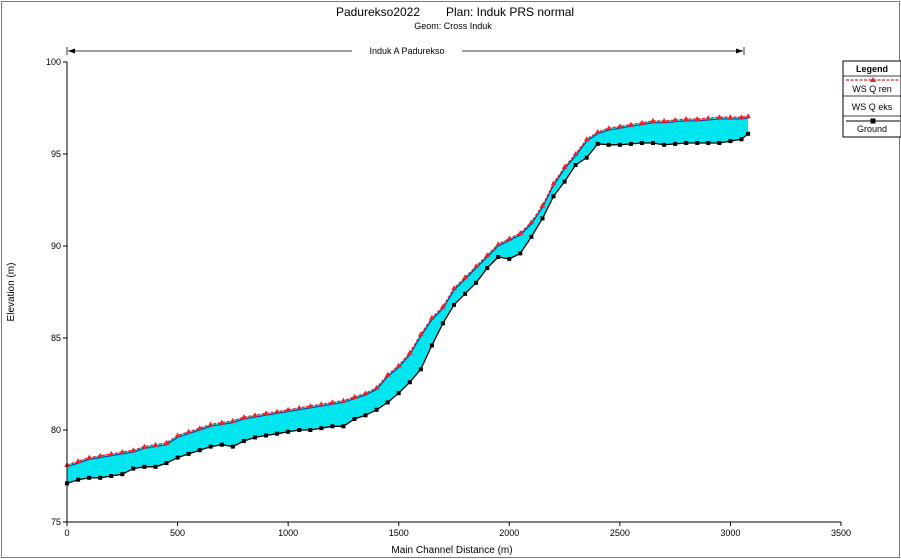  Describe the element at coordinates (872, 107) in the screenshot. I see `legend-entry-ws-q-eks: WS Q eks` at that location.